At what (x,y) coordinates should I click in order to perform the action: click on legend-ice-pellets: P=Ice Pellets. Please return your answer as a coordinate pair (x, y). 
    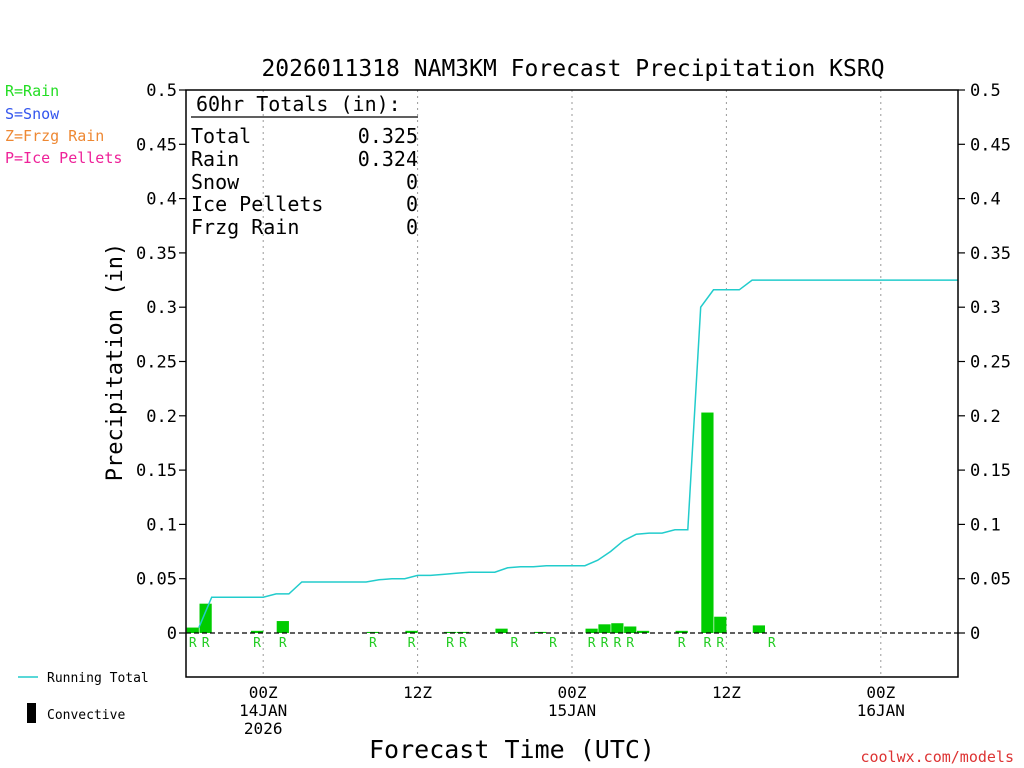
    Looking at the image, I should click on (63, 158).